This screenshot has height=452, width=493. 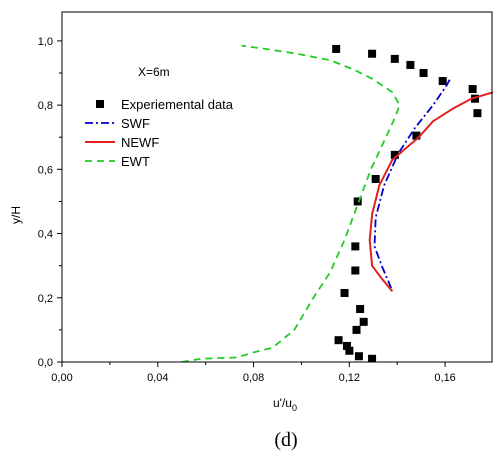 I want to click on y-axis-label: y/H, so click(x=16, y=215).